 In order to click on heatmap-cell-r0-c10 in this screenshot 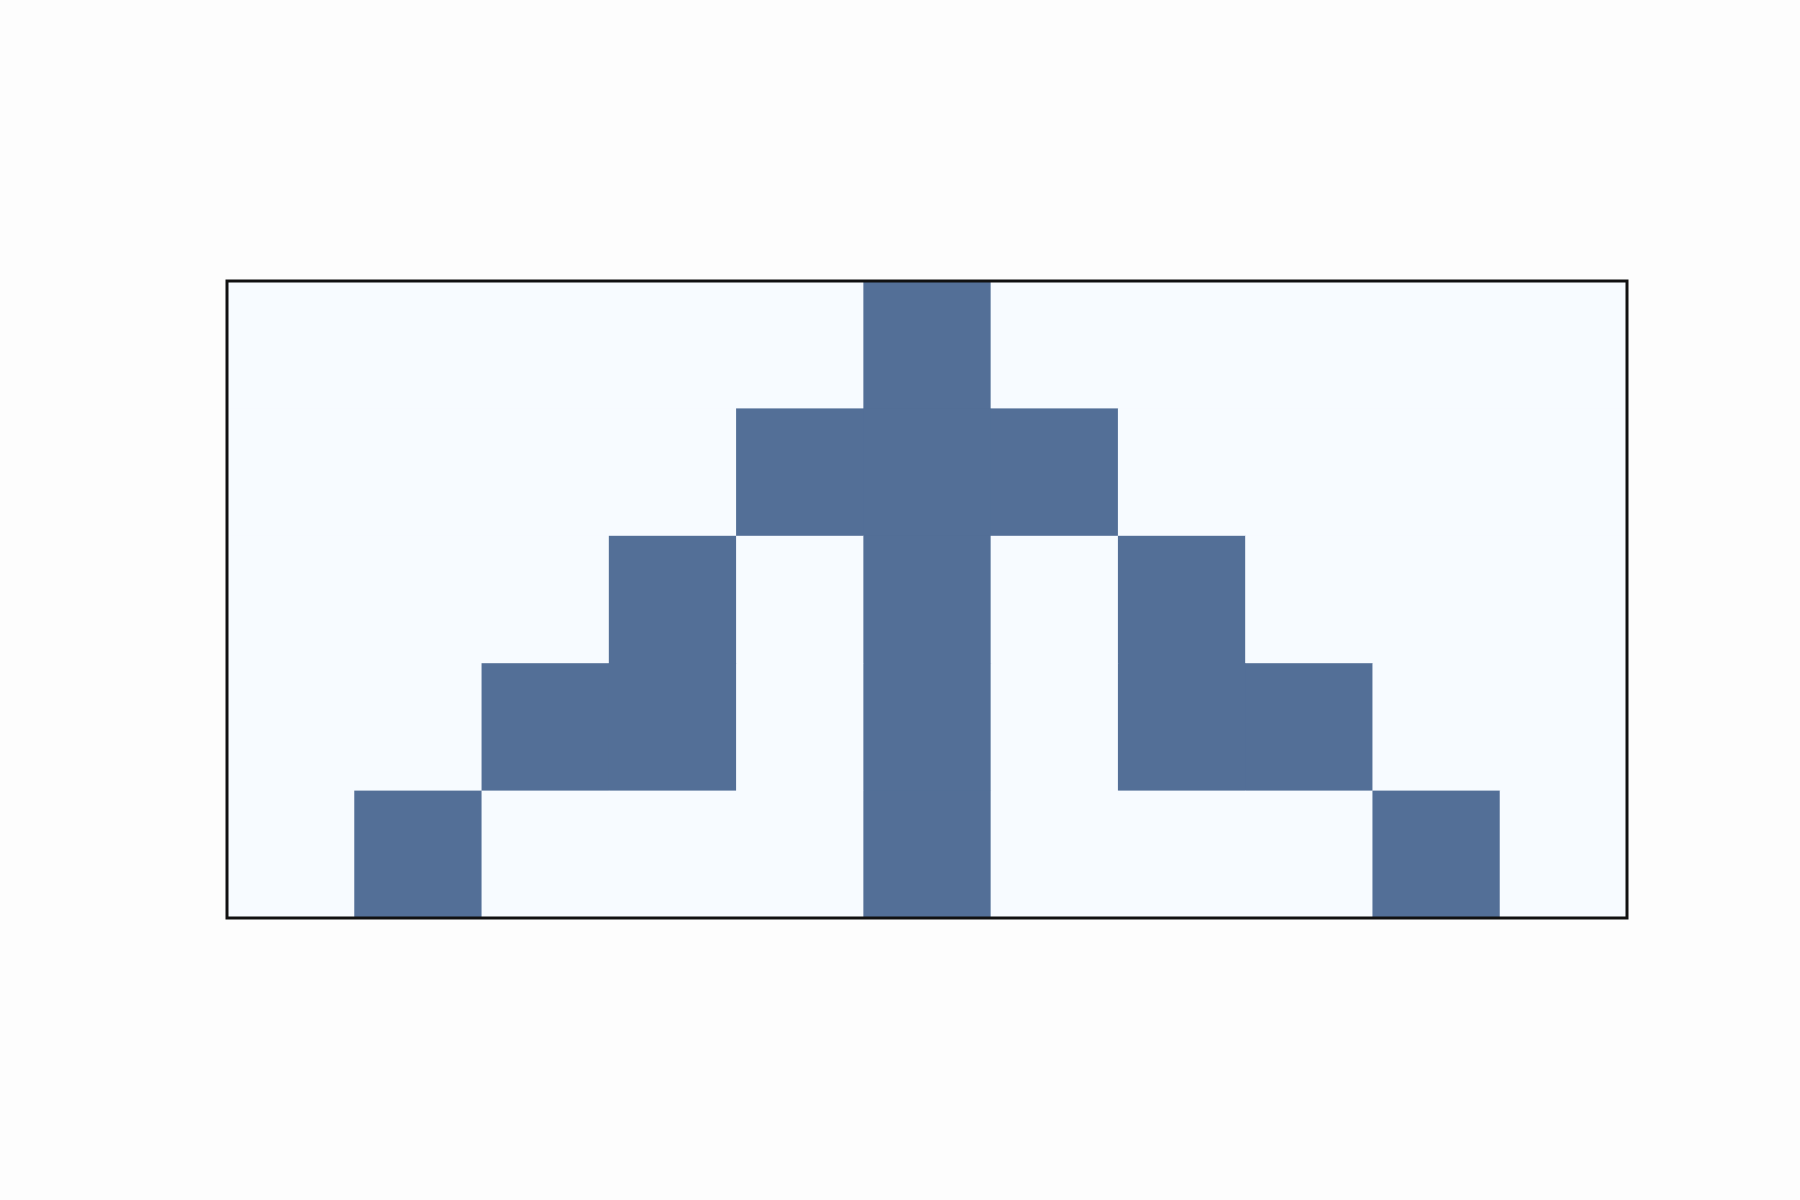, I will do `click(1563, 345)`.